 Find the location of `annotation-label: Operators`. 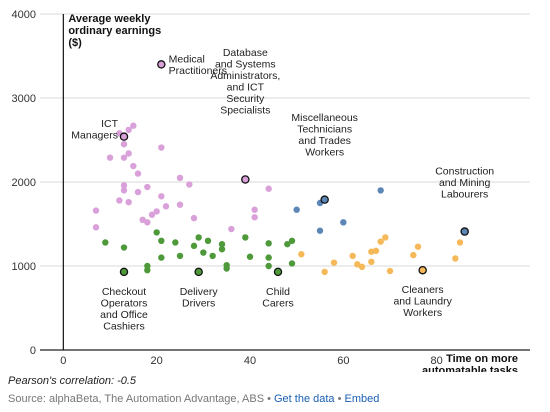

annotation-label: Operators is located at coordinates (124, 303).